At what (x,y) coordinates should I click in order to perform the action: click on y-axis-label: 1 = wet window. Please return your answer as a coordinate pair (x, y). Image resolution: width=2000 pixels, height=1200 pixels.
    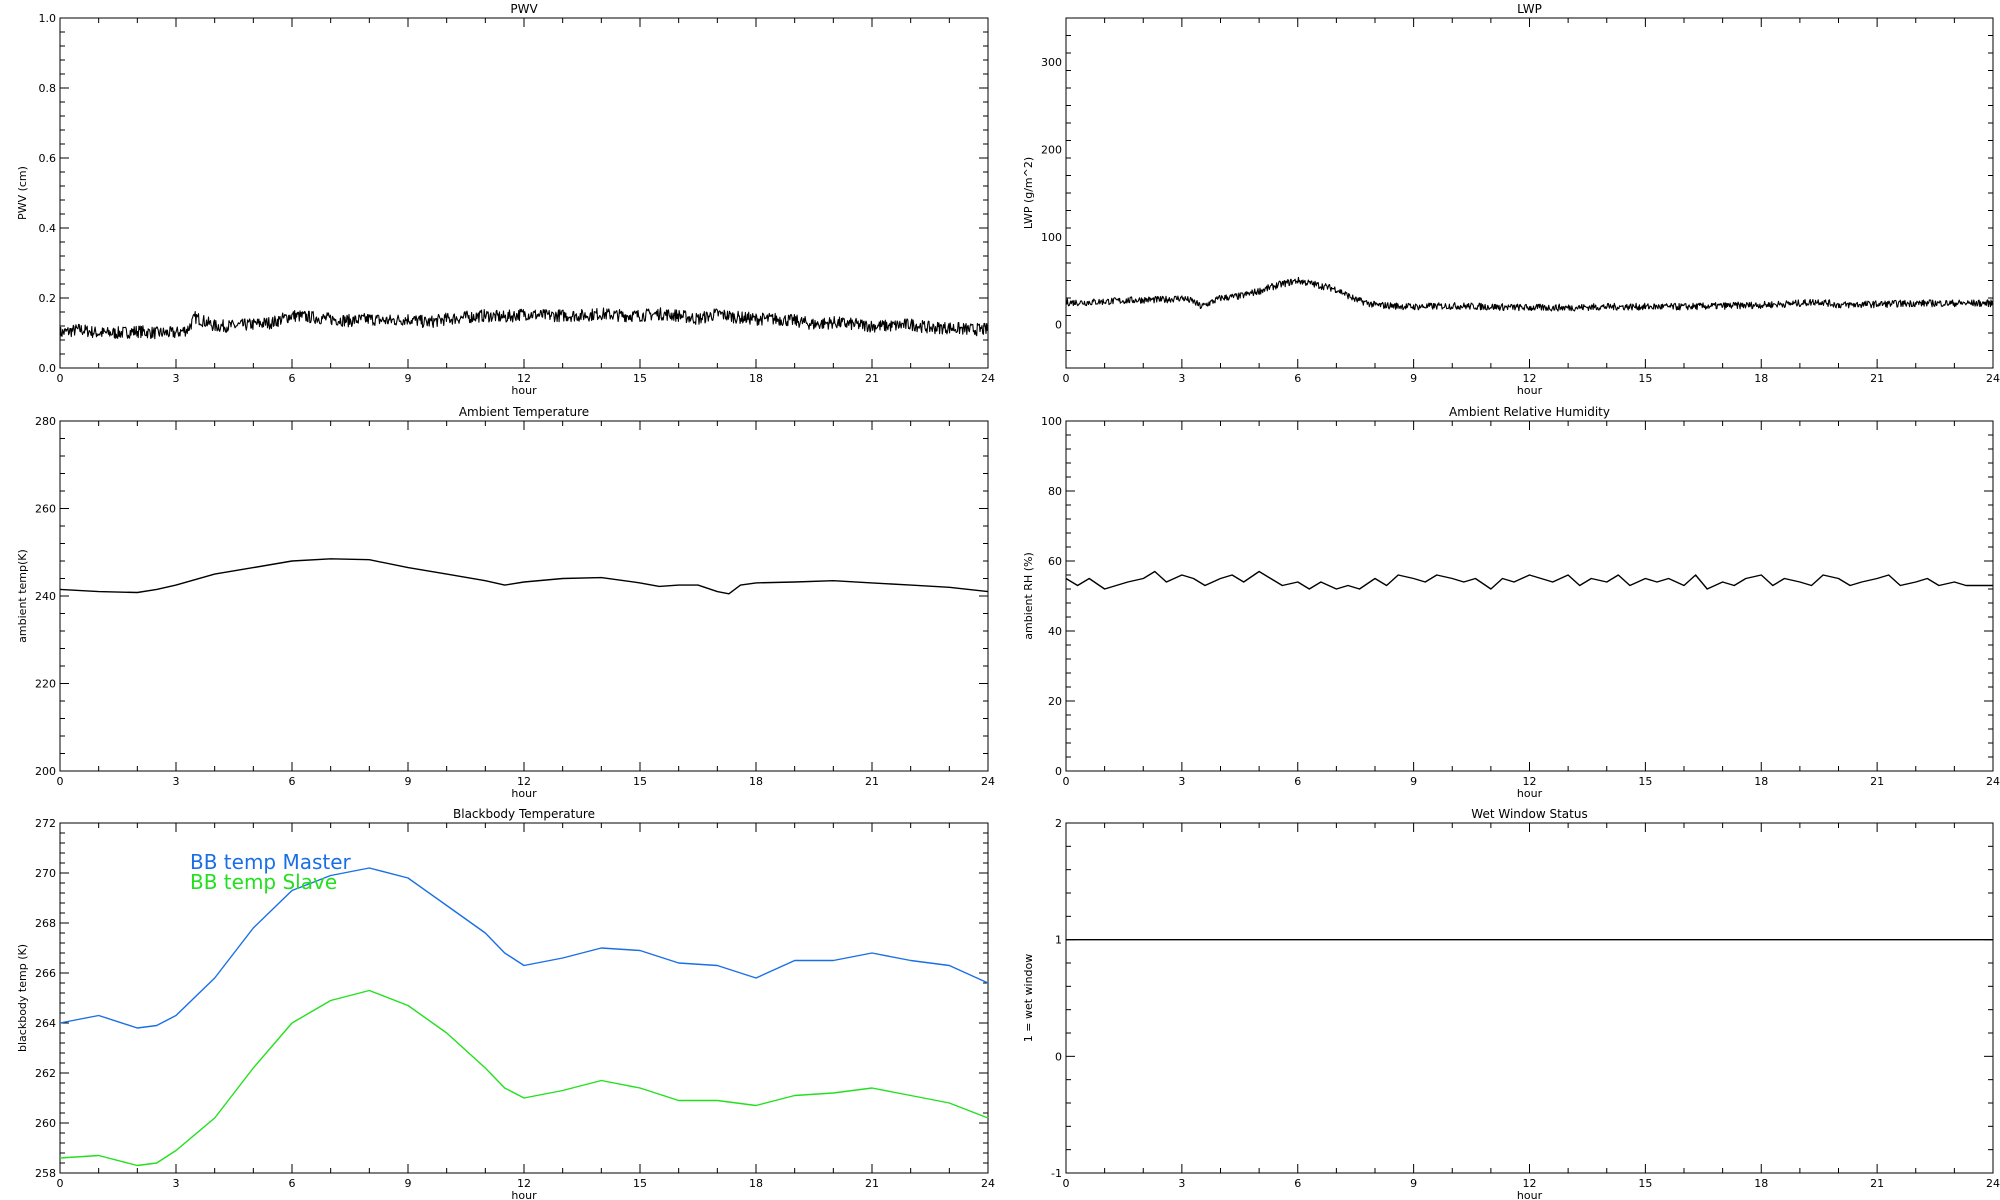
    Looking at the image, I should click on (1028, 998).